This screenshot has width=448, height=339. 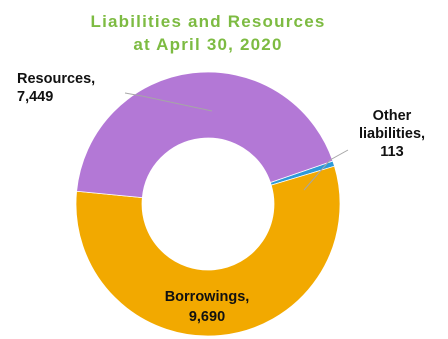 What do you see at coordinates (56, 79) in the screenshot?
I see `data-label-line: Resources,` at bounding box center [56, 79].